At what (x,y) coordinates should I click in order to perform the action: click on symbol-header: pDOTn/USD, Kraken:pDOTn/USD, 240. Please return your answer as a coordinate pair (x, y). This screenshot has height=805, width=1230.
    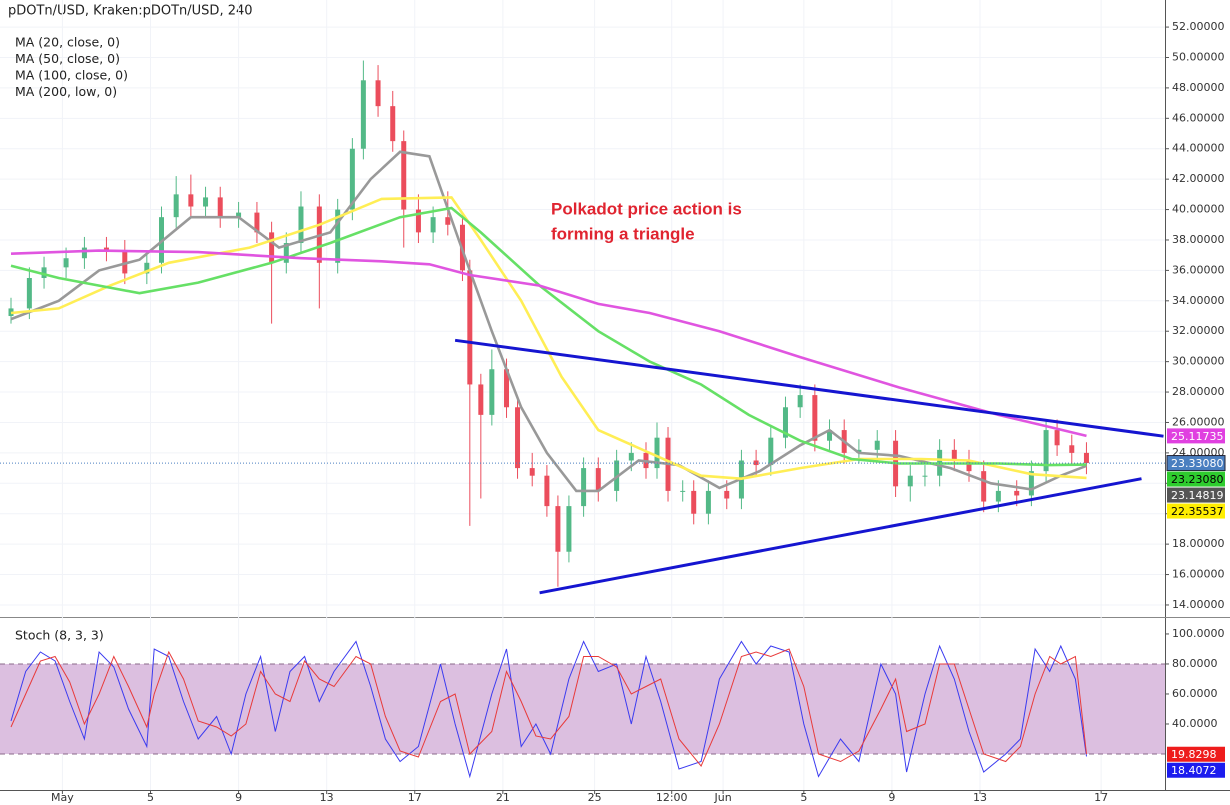
    Looking at the image, I should click on (130, 11).